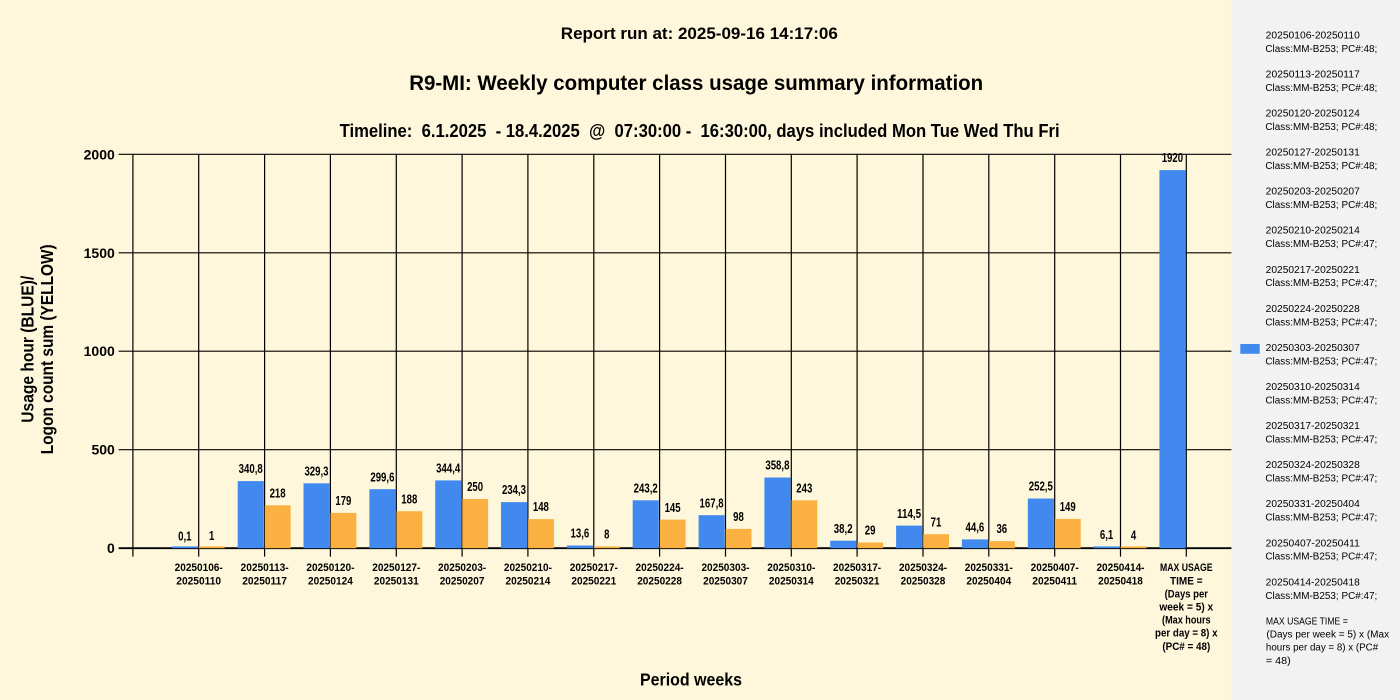 This screenshot has width=1400, height=700. I want to click on svg-text: 145, so click(673, 507).